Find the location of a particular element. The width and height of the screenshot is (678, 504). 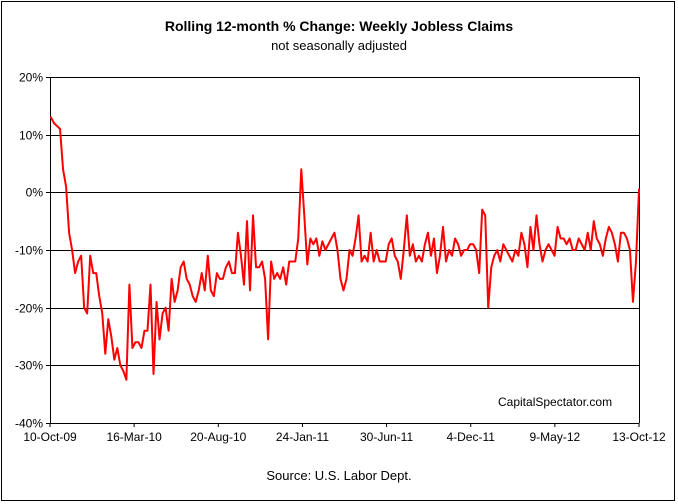

y-tick-label: -10% is located at coordinates (29, 251).